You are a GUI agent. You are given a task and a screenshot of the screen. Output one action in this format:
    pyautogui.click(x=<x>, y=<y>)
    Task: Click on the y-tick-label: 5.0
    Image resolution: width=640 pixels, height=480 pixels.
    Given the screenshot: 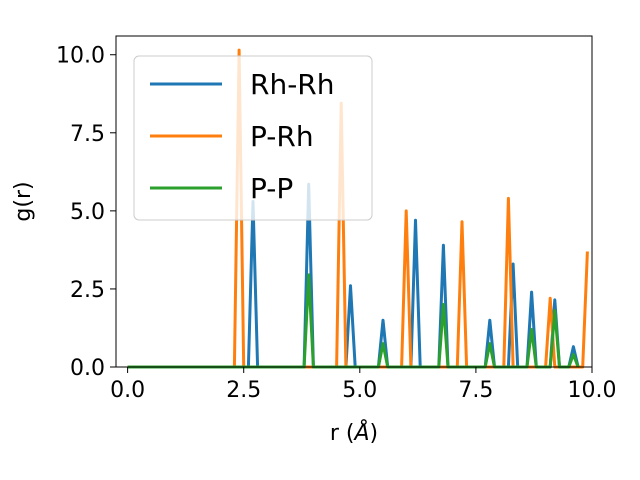 What is the action you would take?
    pyautogui.click(x=87, y=212)
    